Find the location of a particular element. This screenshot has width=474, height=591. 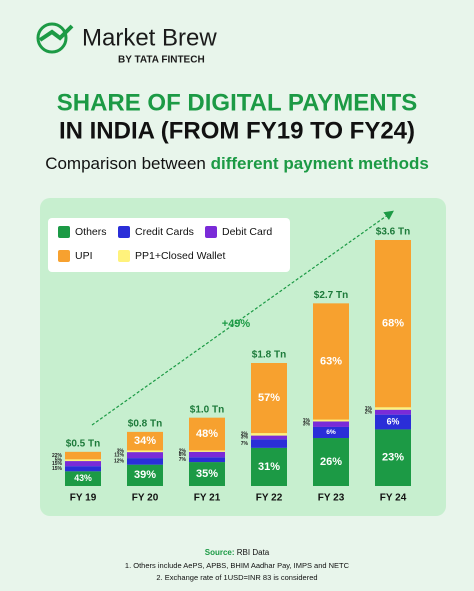

segment-label: 11% is located at coordinates (119, 455).